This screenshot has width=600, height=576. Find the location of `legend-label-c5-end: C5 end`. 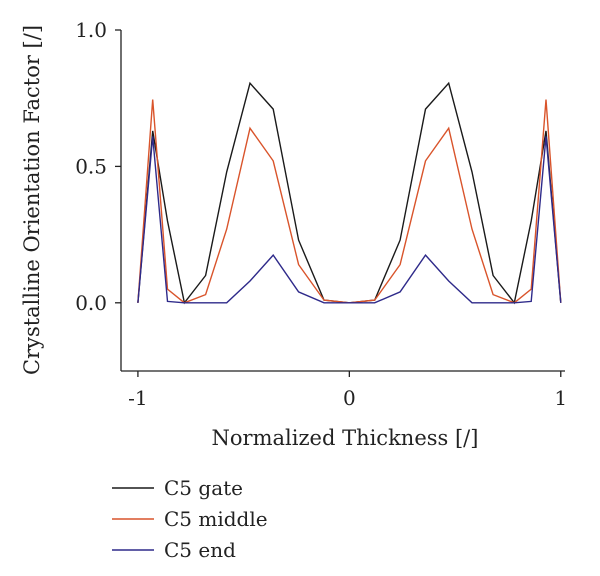

legend-label-c5-end: C5 end is located at coordinates (200, 550).